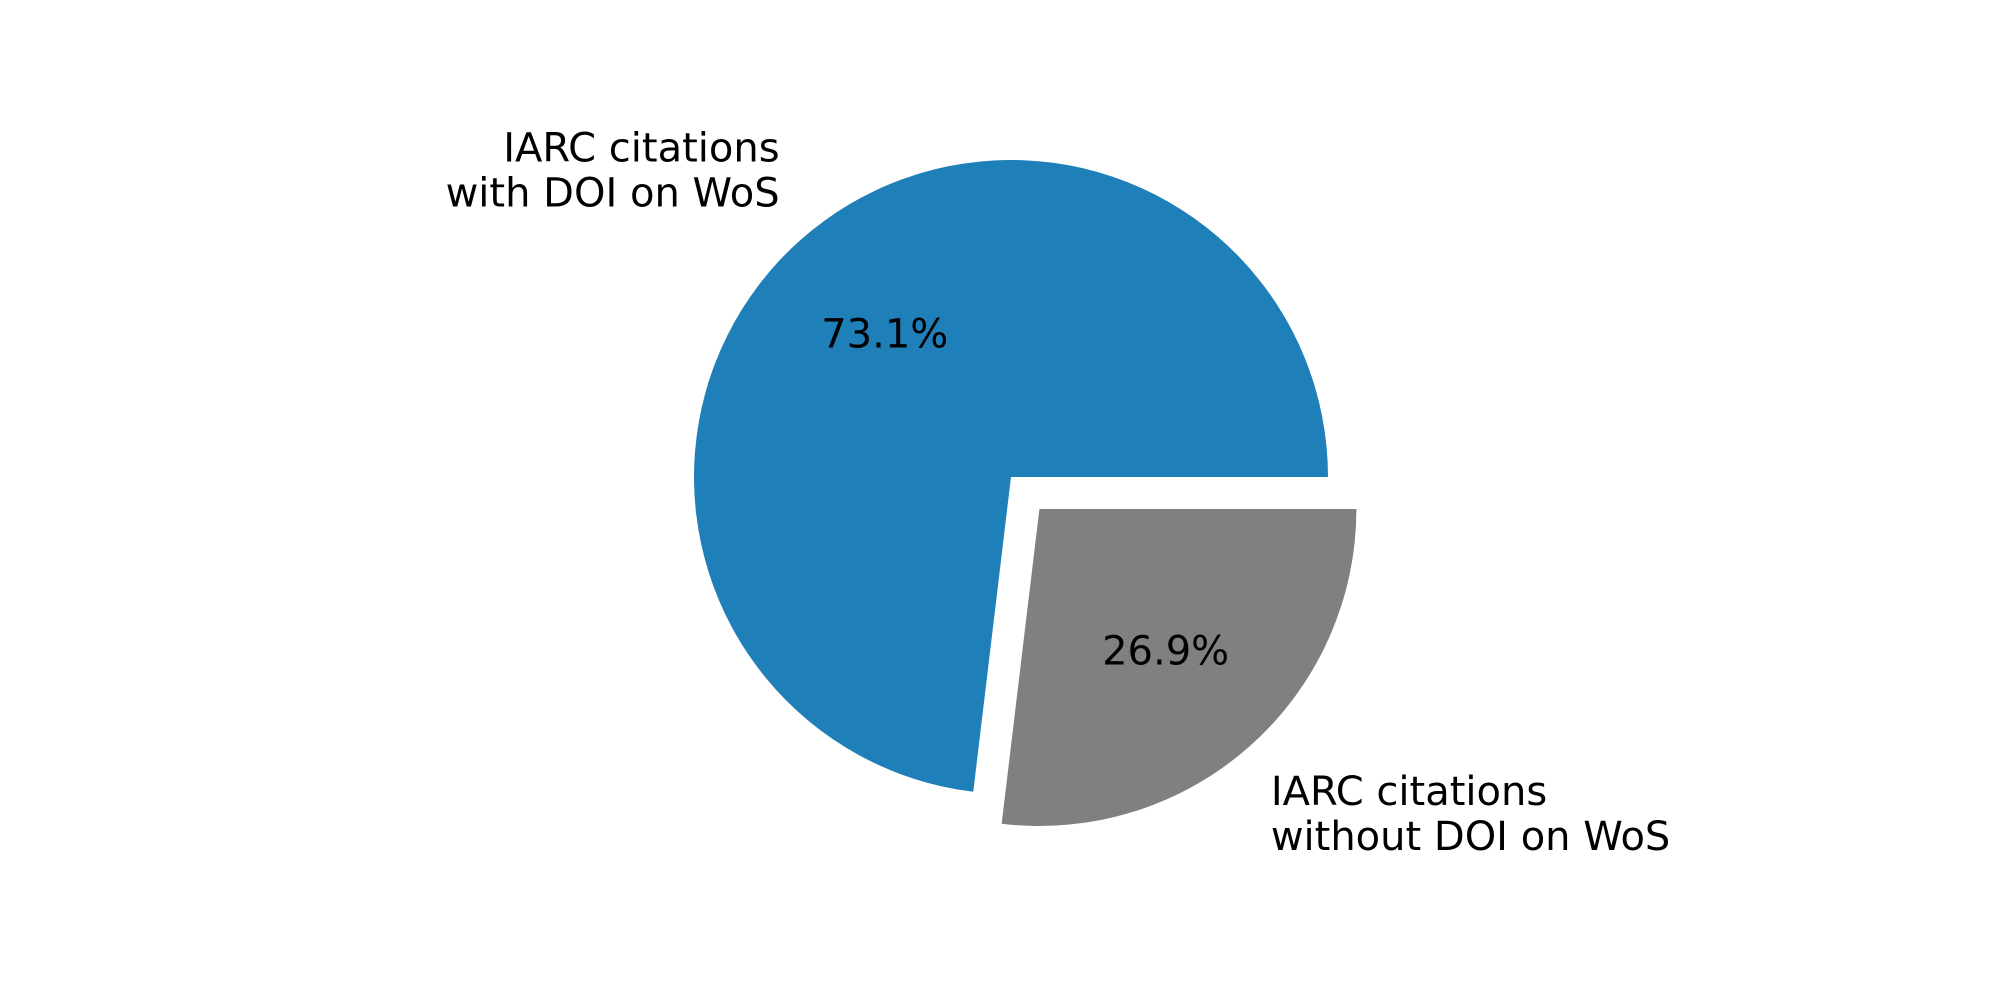  What do you see at coordinates (1471, 837) in the screenshot?
I see `pie-slice-category-label-line: without DOI on WoS` at bounding box center [1471, 837].